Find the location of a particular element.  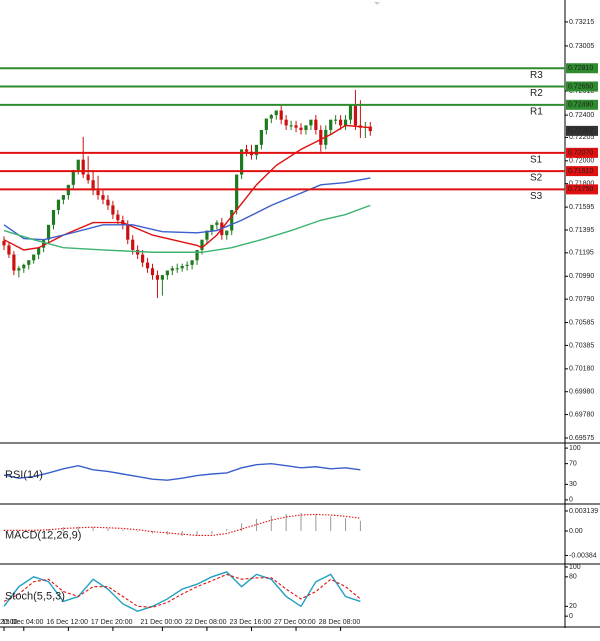

level-name: R3 is located at coordinates (536, 75).